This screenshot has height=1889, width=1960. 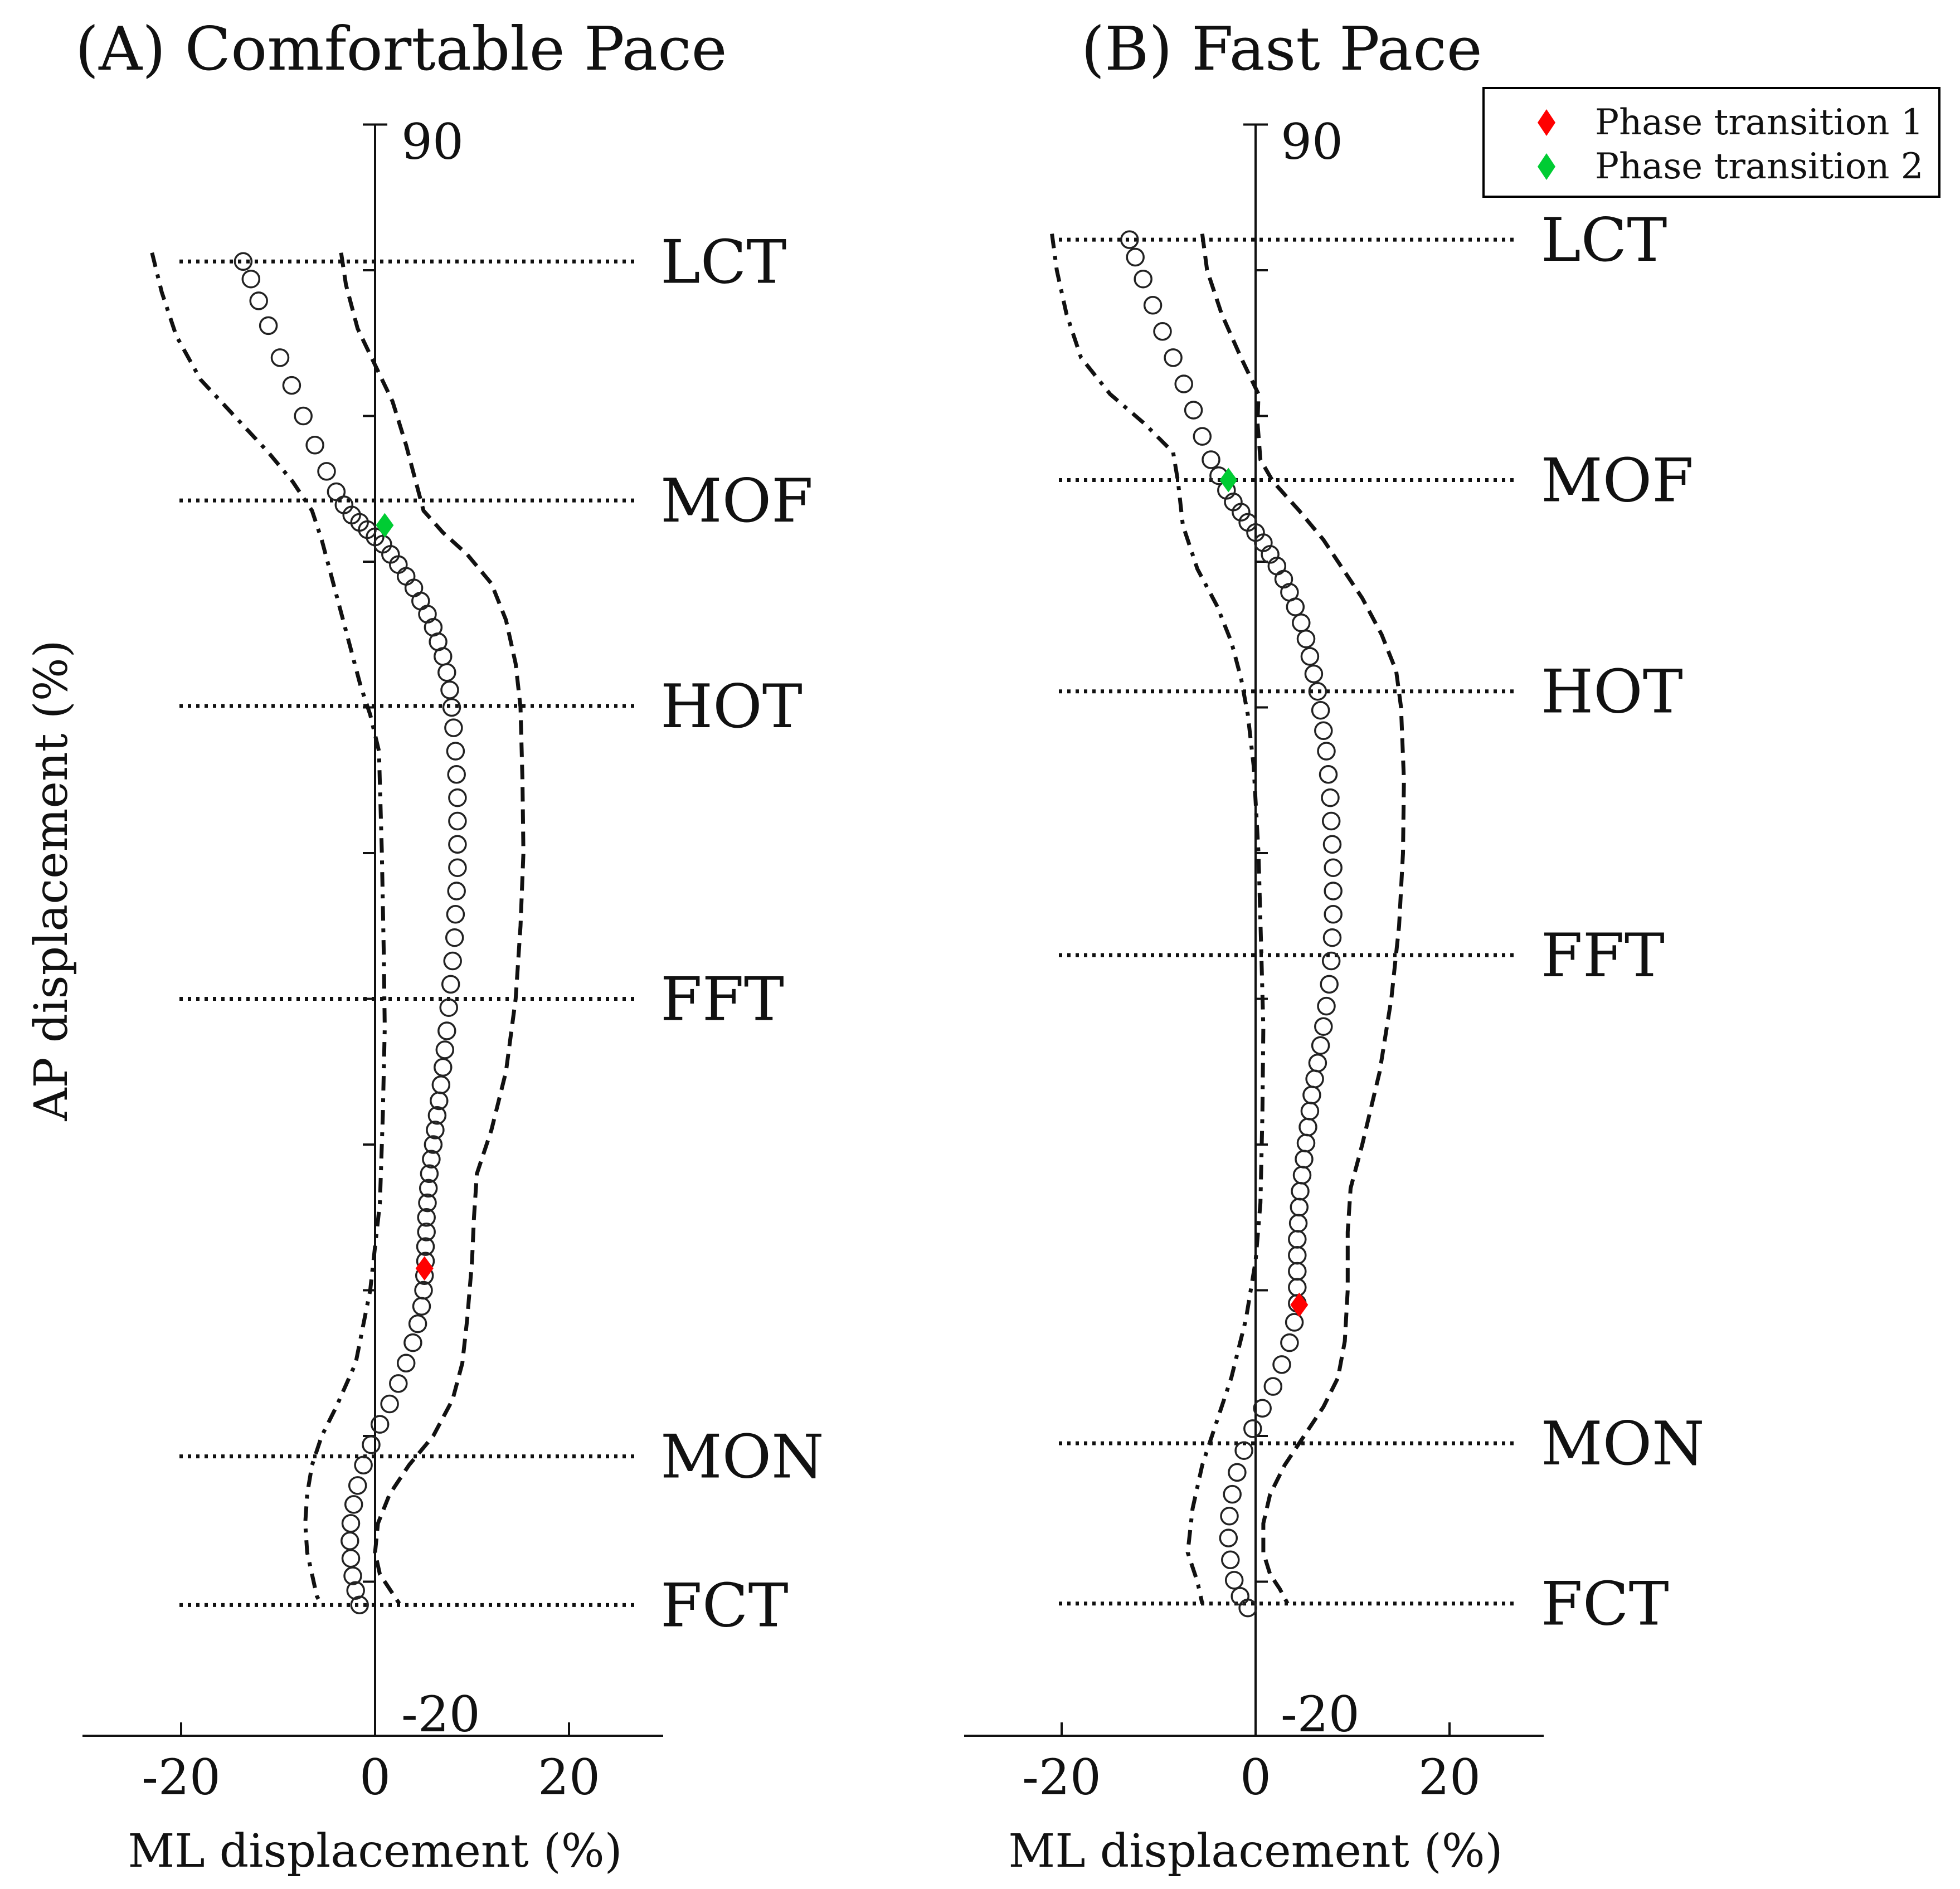 I want to click on panel-a-bands, so click(x=338, y=929).